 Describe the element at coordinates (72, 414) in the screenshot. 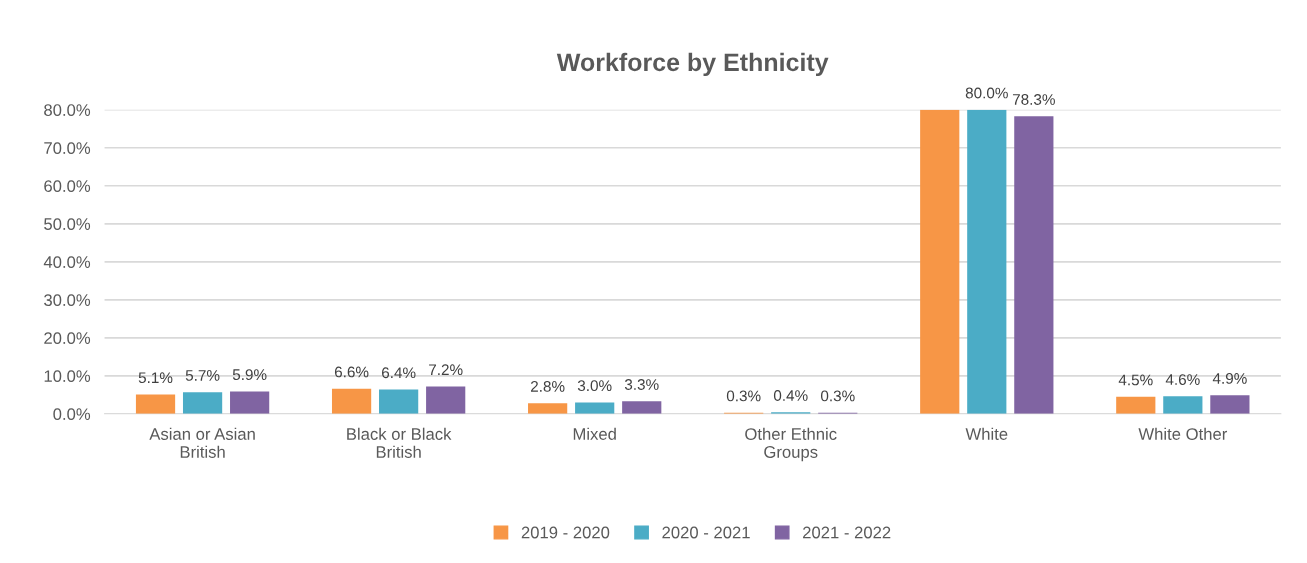

I see `y-tick-label: 0.0%` at that location.